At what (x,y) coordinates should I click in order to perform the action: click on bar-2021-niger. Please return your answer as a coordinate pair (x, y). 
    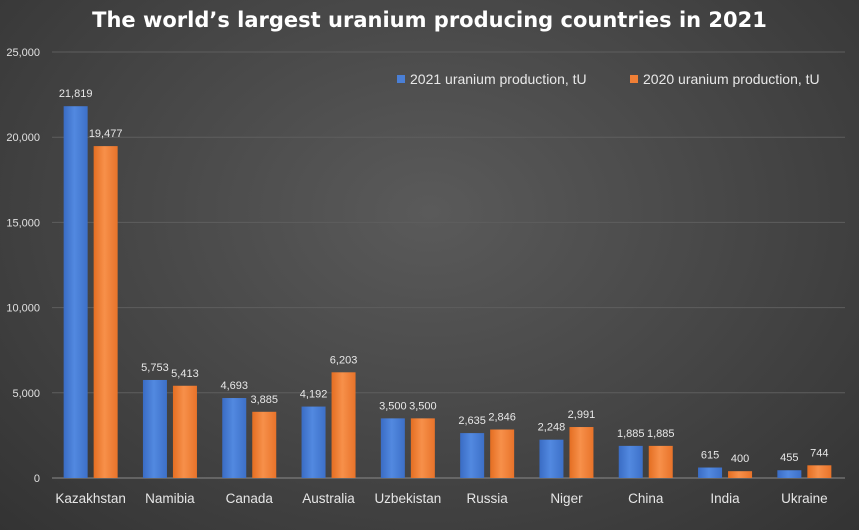
    Looking at the image, I should click on (551, 458).